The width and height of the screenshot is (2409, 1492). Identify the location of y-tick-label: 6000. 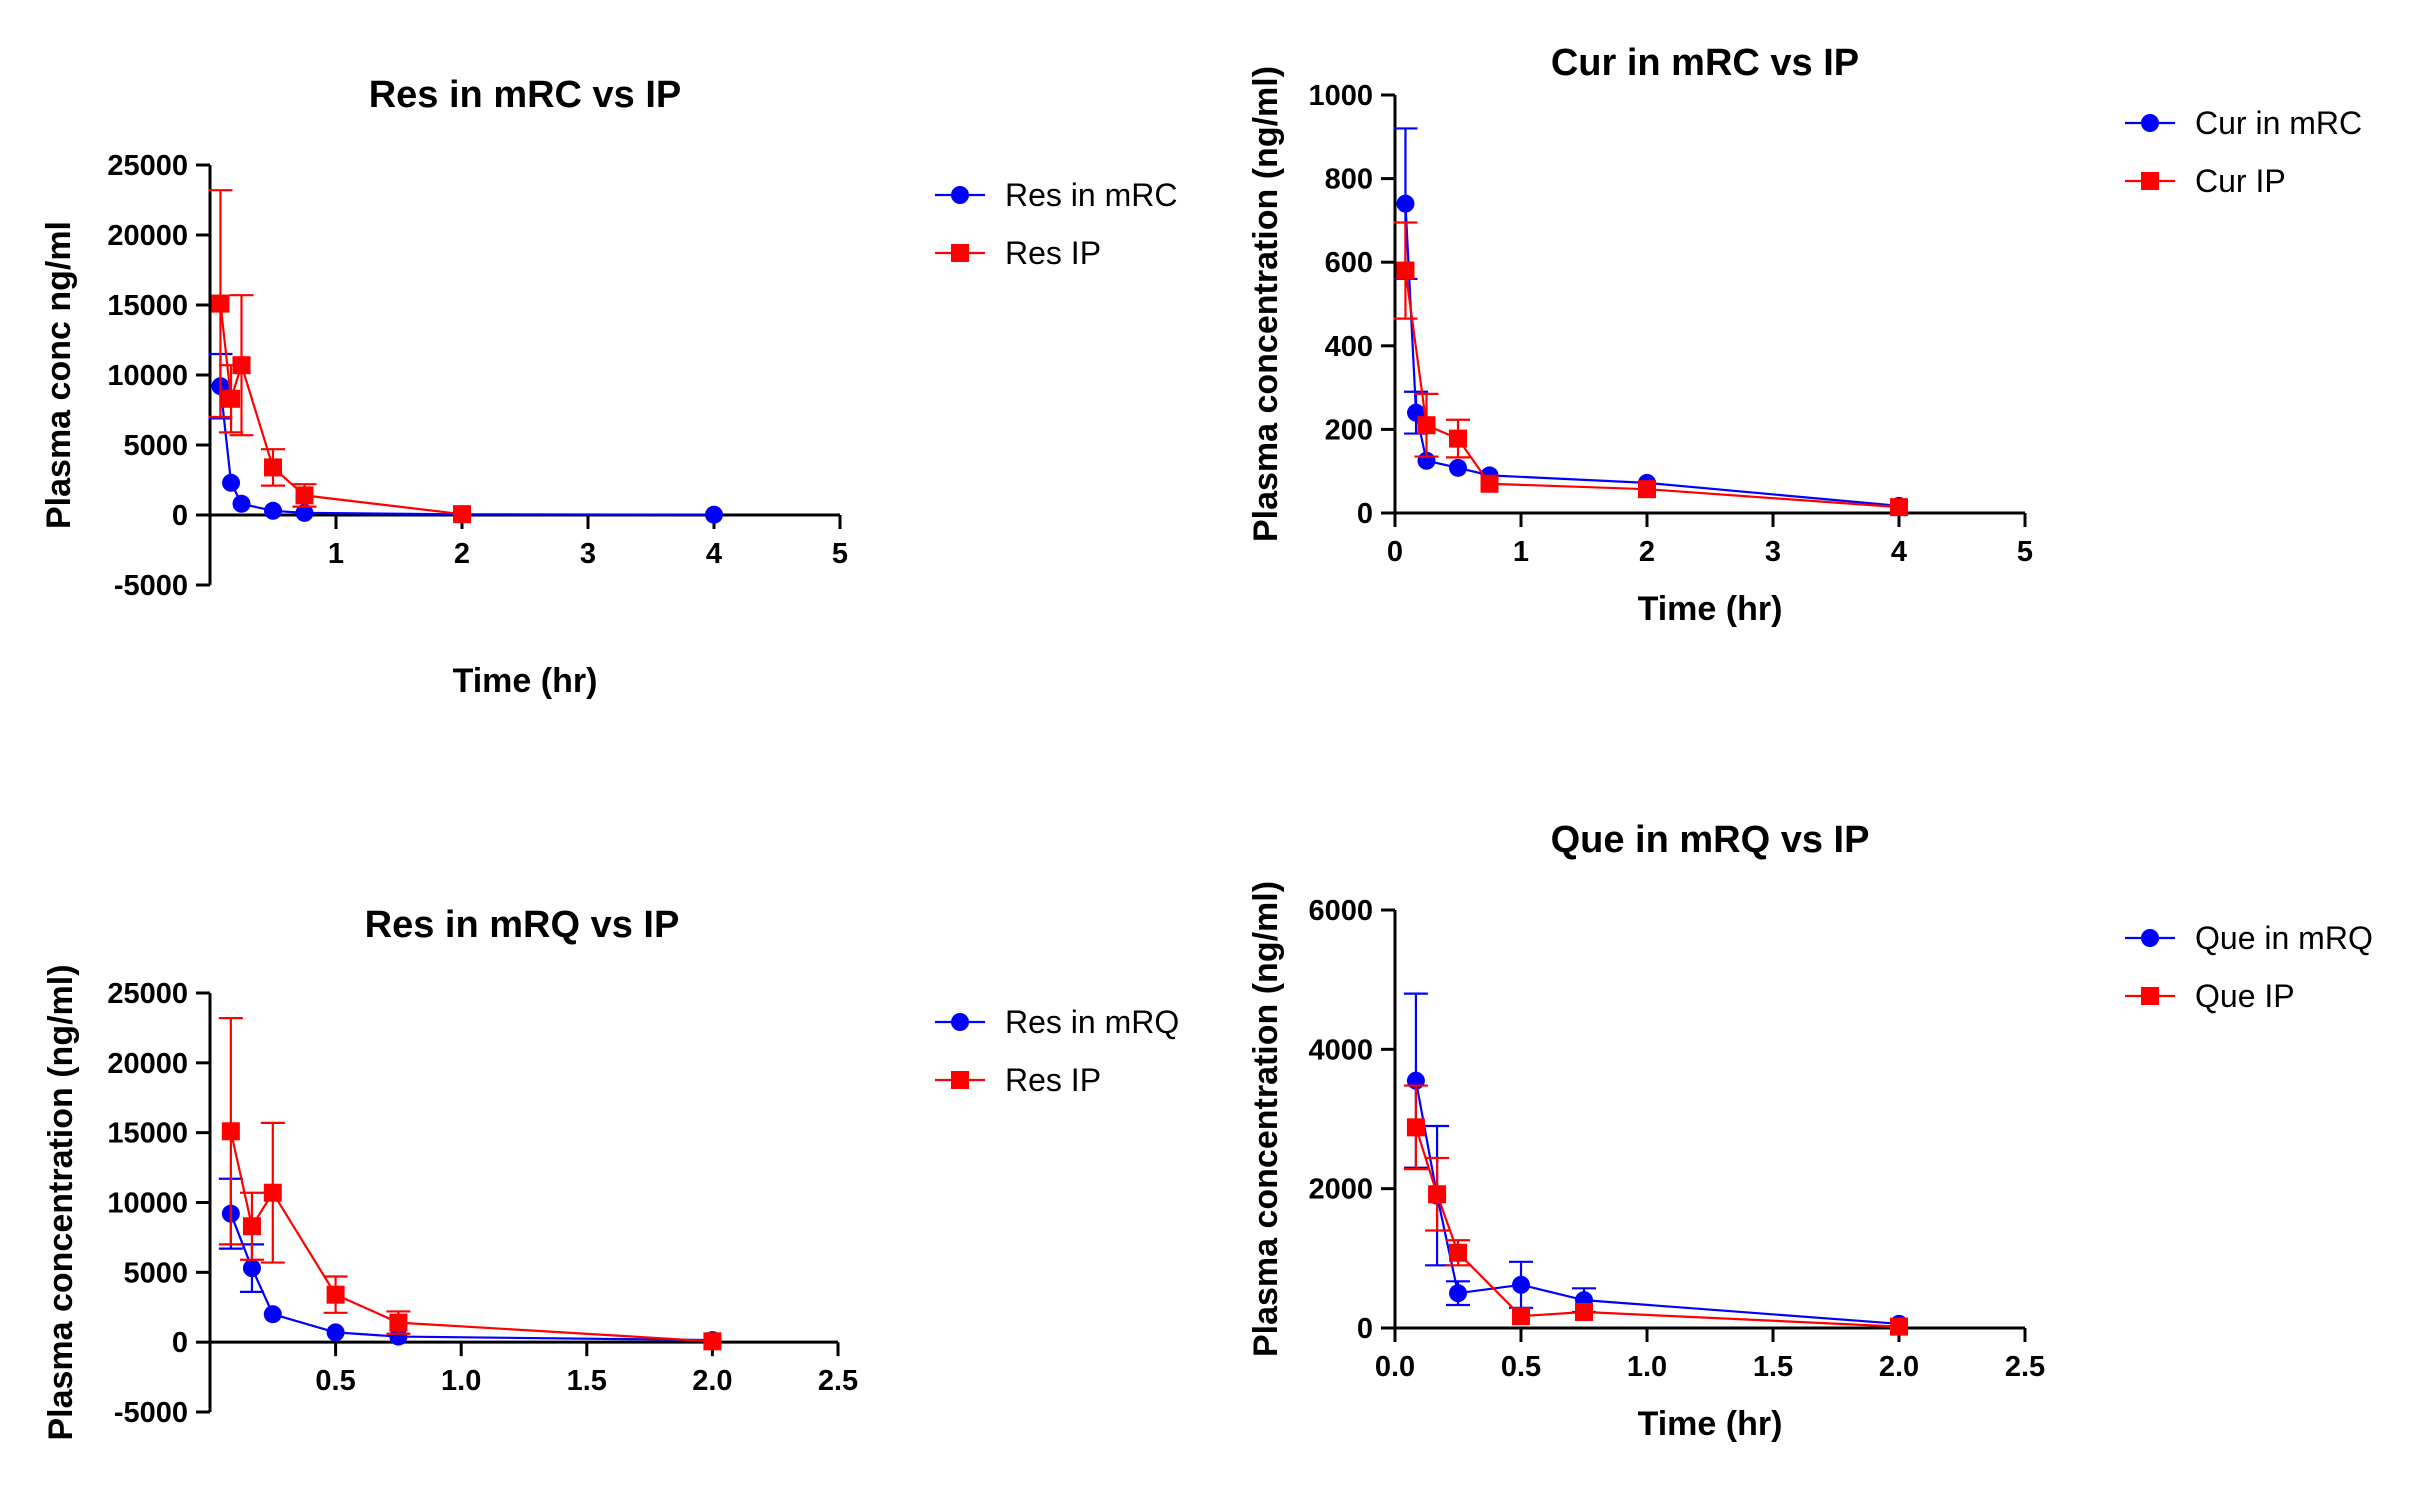
(1340, 911).